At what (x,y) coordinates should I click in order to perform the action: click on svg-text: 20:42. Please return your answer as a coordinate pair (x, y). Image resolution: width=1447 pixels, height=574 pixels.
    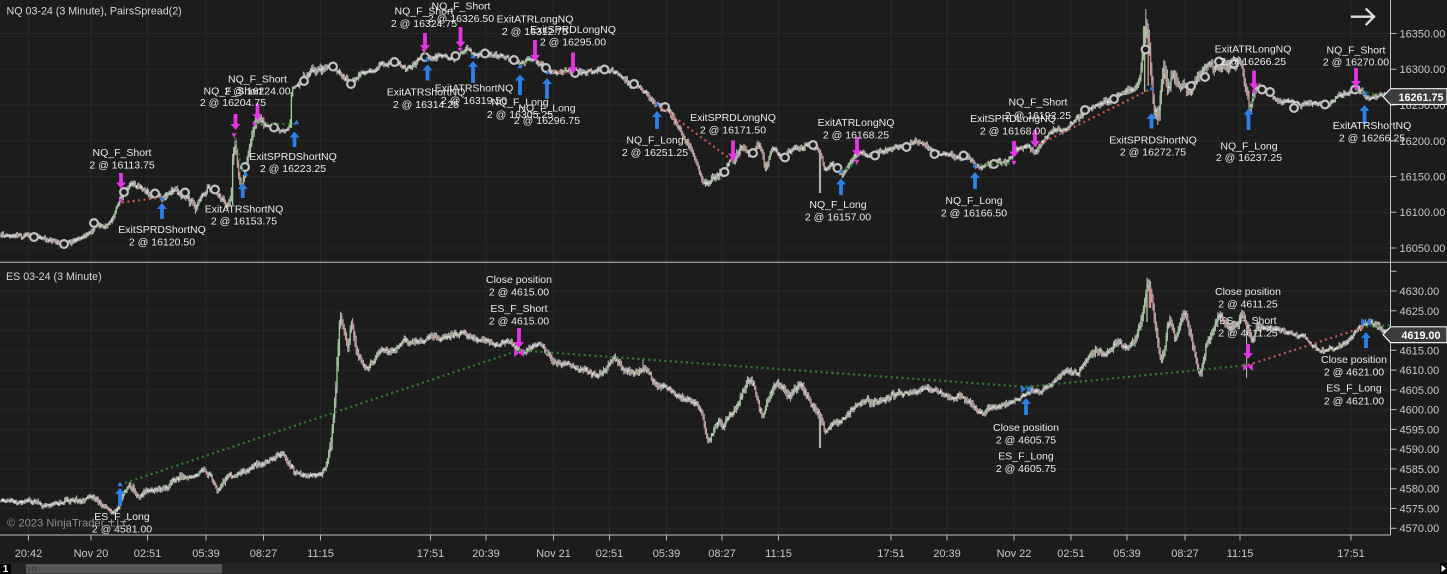
    Looking at the image, I should click on (29, 554).